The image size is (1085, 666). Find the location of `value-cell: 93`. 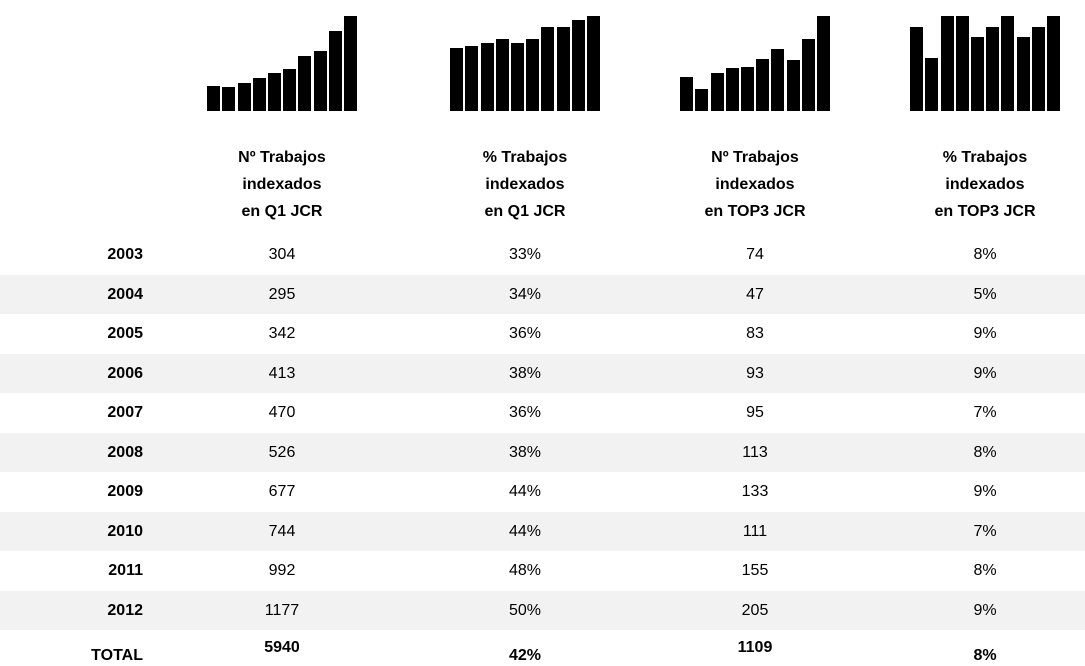

value-cell: 93 is located at coordinates (755, 373).